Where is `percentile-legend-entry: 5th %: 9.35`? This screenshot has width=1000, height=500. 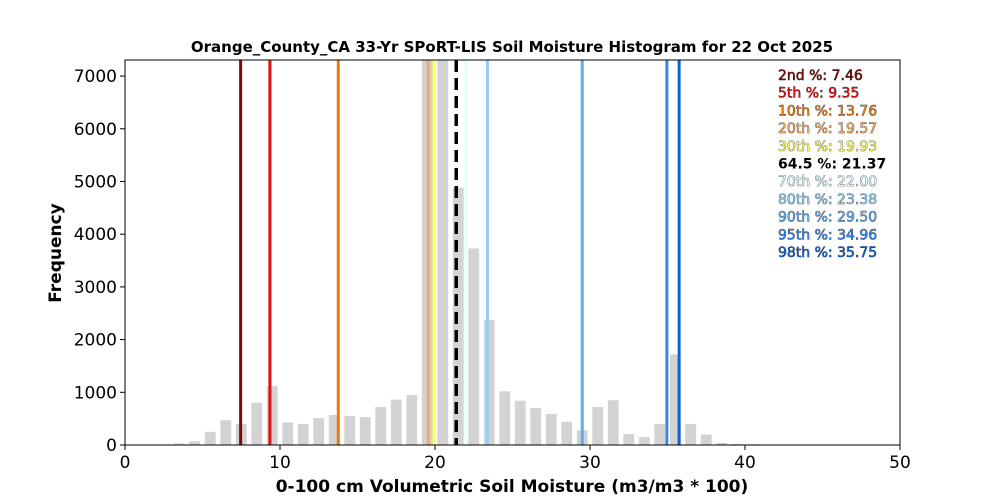
percentile-legend-entry: 5th %: 9.35 is located at coordinates (818, 94).